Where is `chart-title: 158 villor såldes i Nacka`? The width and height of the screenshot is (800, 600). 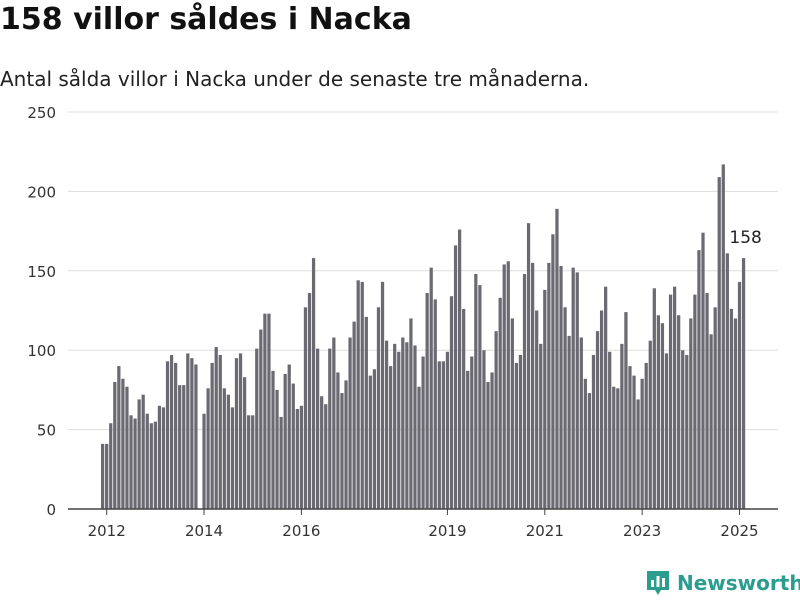
chart-title: 158 villor såldes i Nacka is located at coordinates (206, 19).